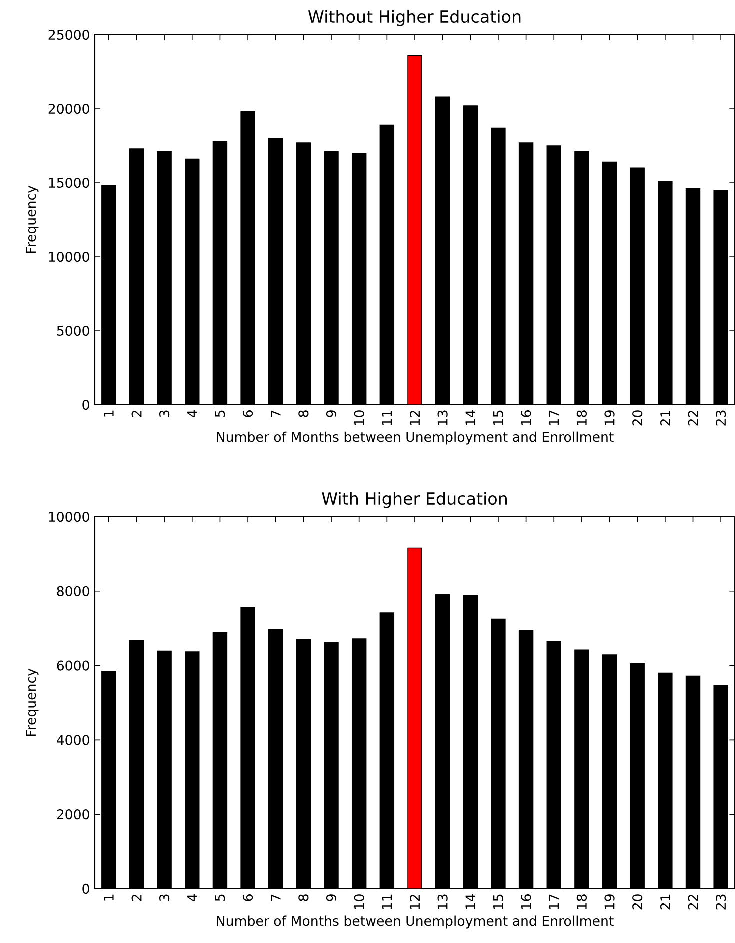 The height and width of the screenshot is (943, 735). What do you see at coordinates (73, 740) in the screenshot?
I see `y-tick-label: 4000` at bounding box center [73, 740].